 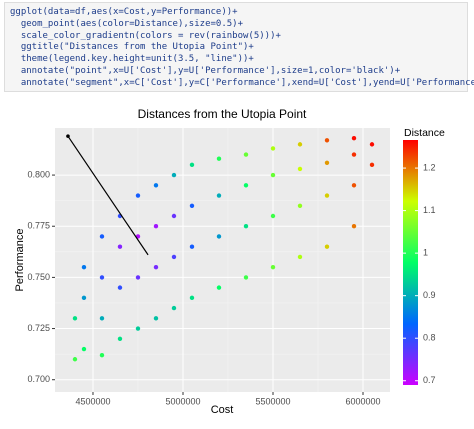 I want to click on colorbar-label: 1, so click(x=425, y=253).